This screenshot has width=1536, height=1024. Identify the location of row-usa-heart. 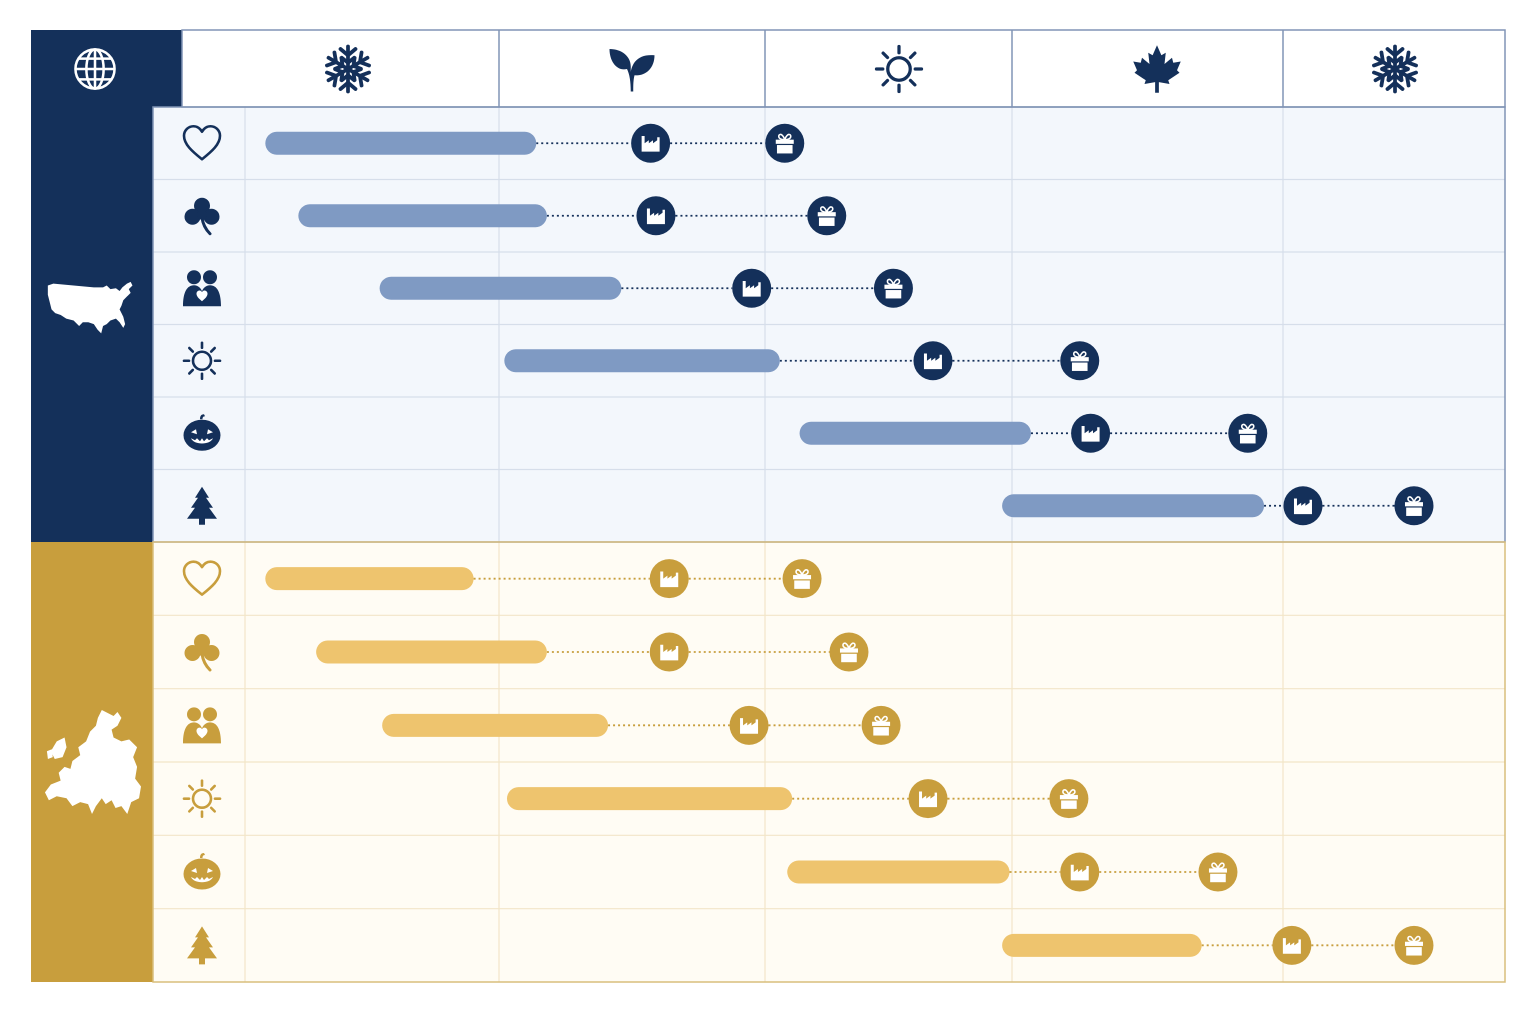
(493, 143).